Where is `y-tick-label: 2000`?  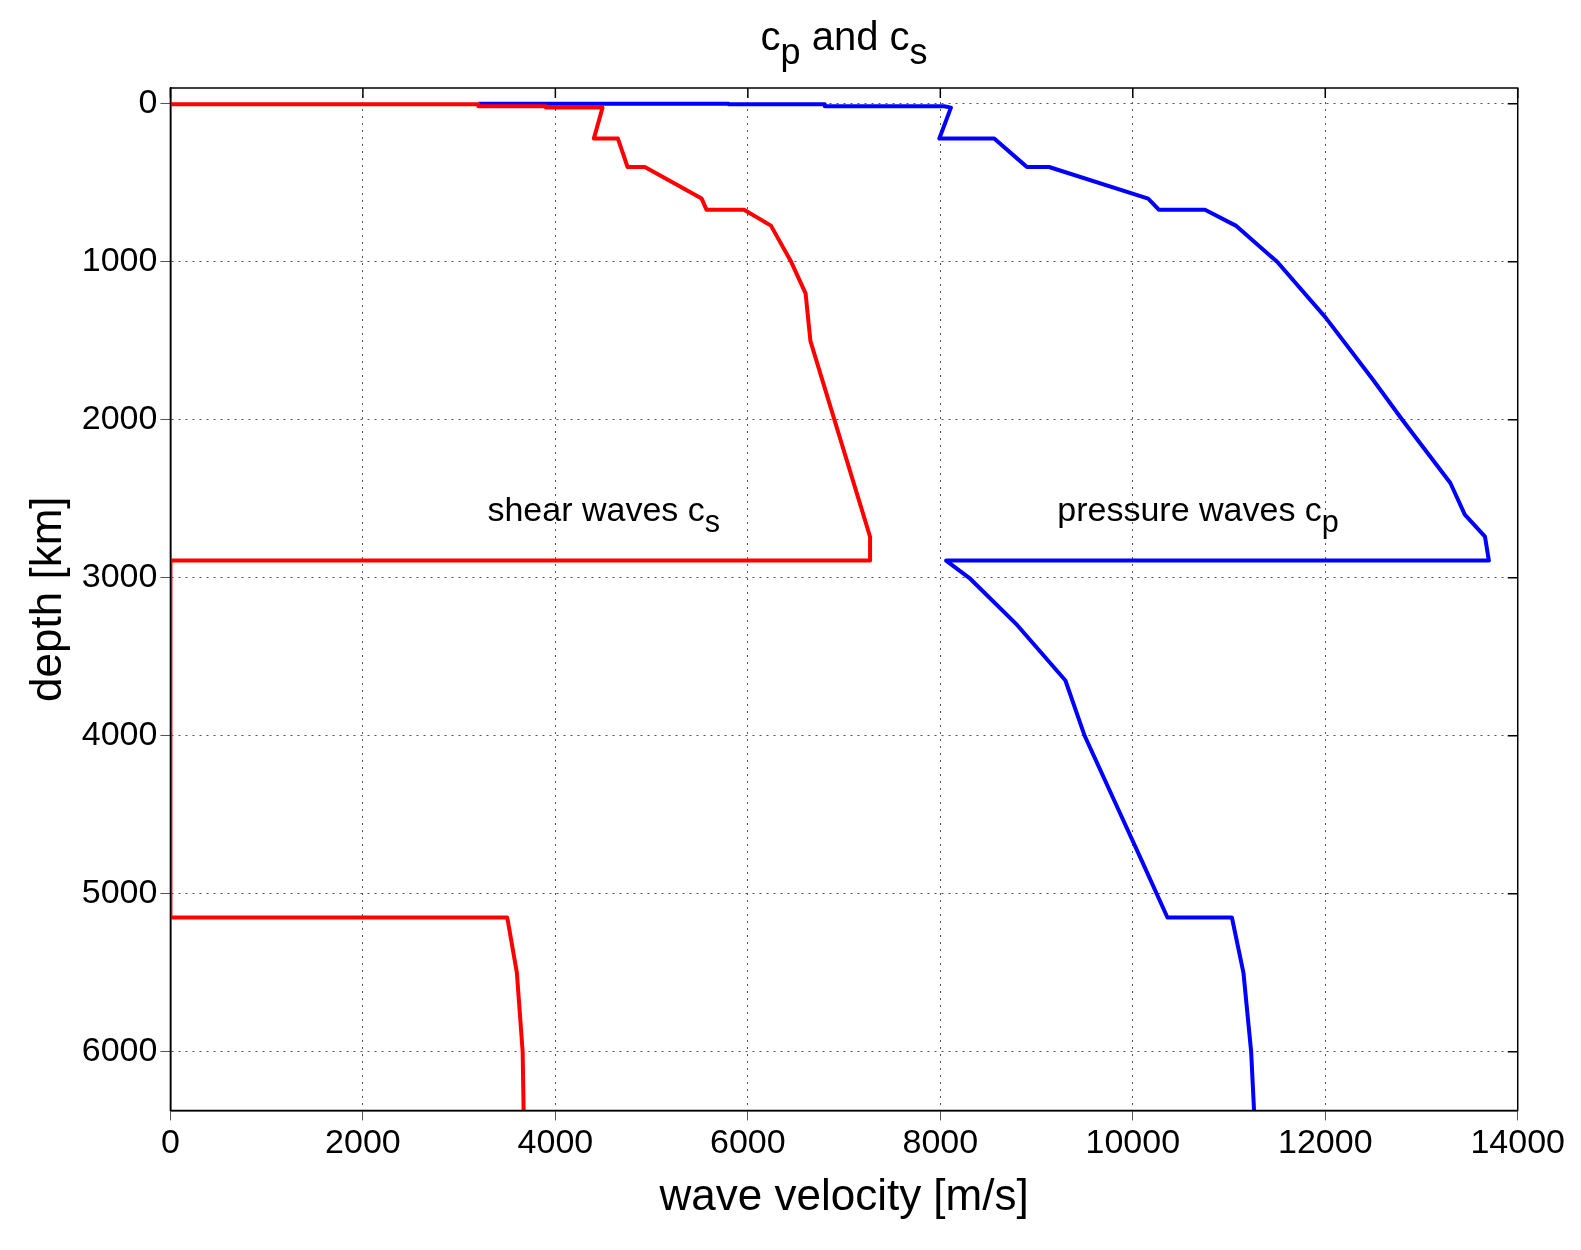
y-tick-label: 2000 is located at coordinates (119, 417).